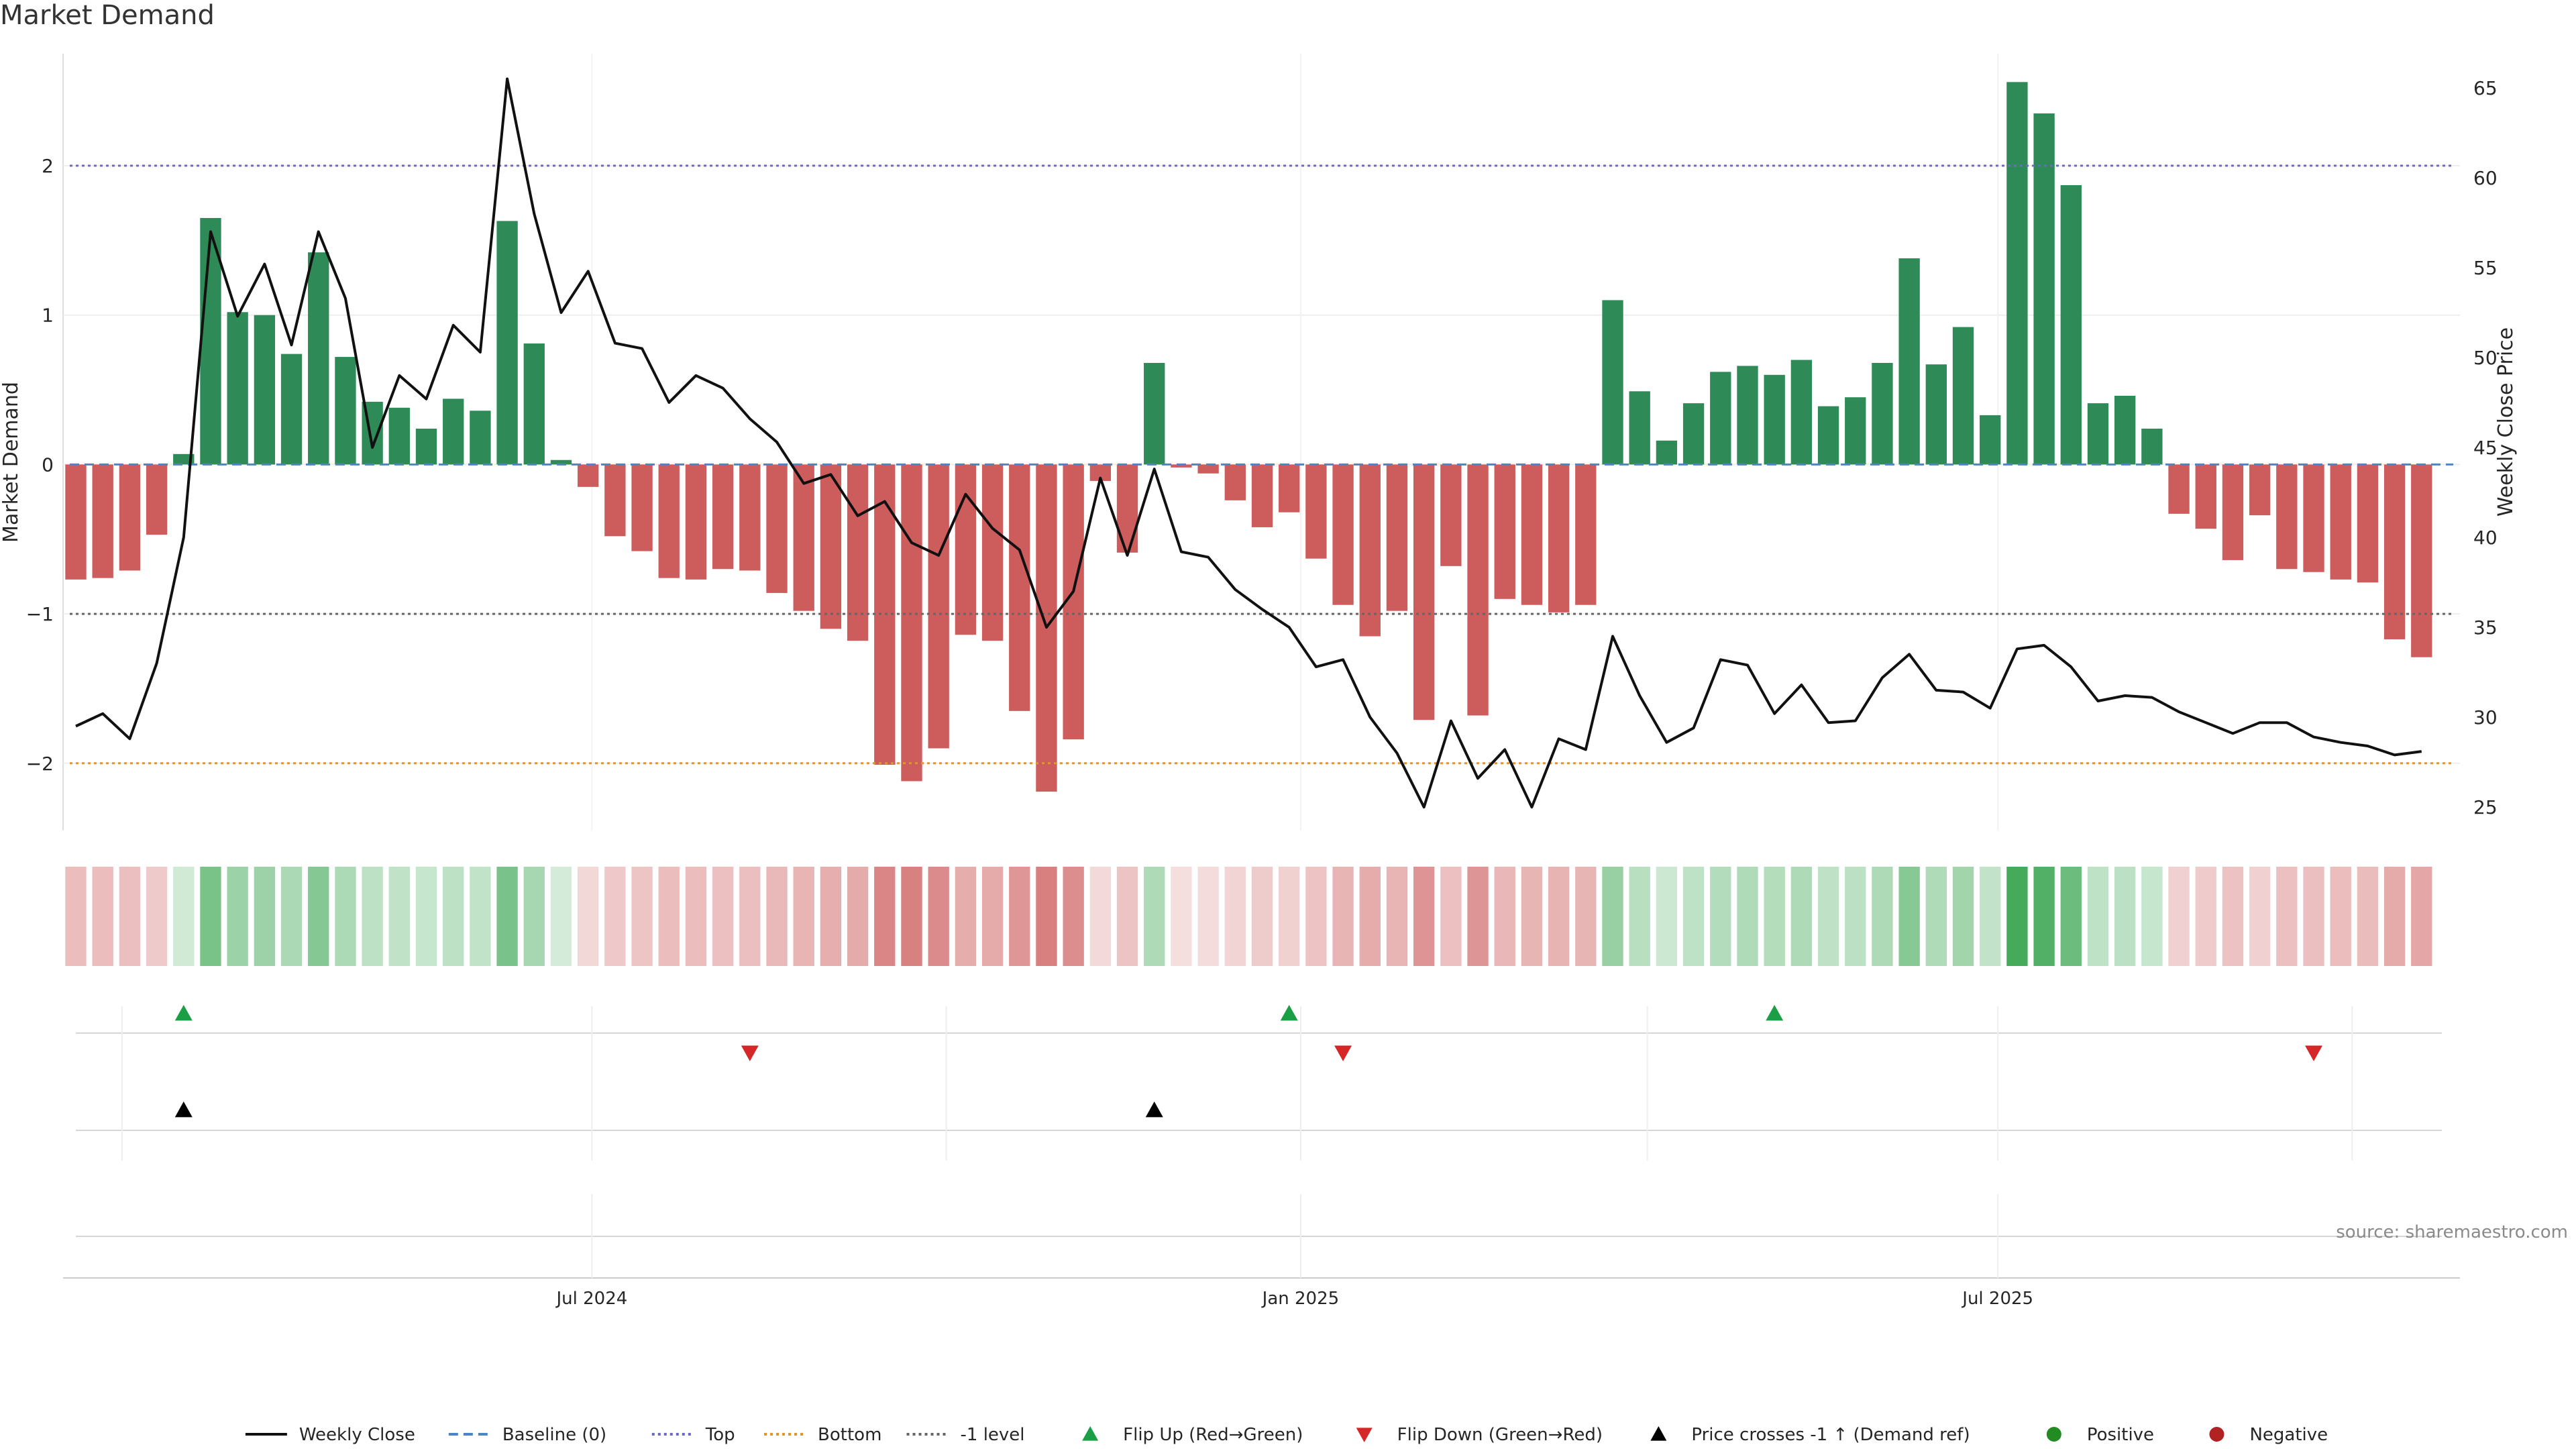 This screenshot has height=1449, width=2576. What do you see at coordinates (591, 1299) in the screenshot?
I see `x-tick-label: Jul 2024` at bounding box center [591, 1299].